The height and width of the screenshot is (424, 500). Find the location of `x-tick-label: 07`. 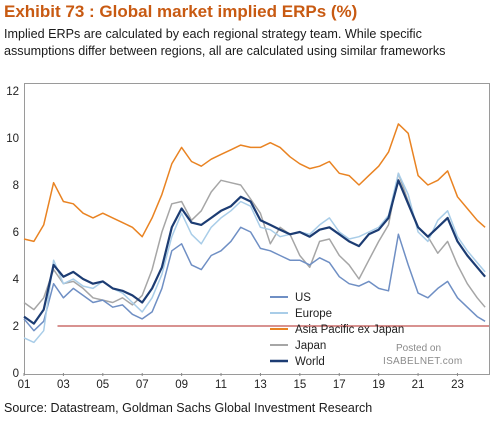

x-tick-label: 07 is located at coordinates (142, 385).